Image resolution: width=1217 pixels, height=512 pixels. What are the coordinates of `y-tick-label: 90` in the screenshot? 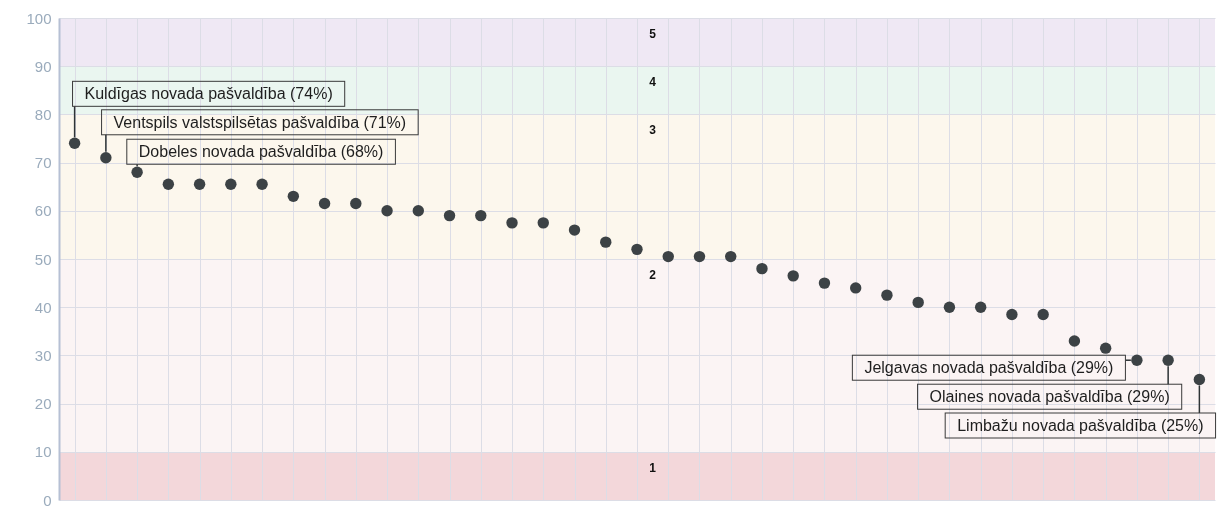 It's located at (43, 66).